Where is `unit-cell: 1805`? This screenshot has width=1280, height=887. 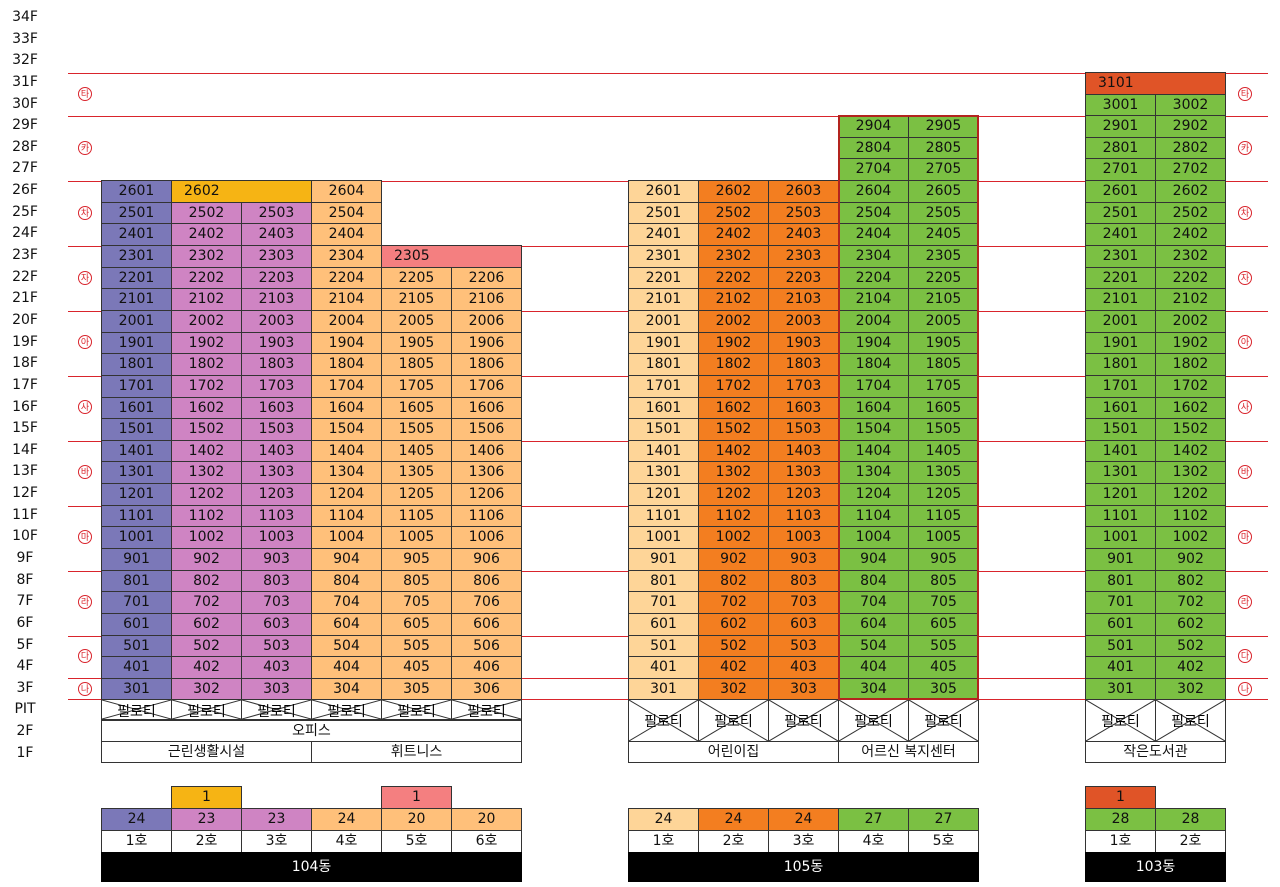 unit-cell: 1805 is located at coordinates (943, 364).